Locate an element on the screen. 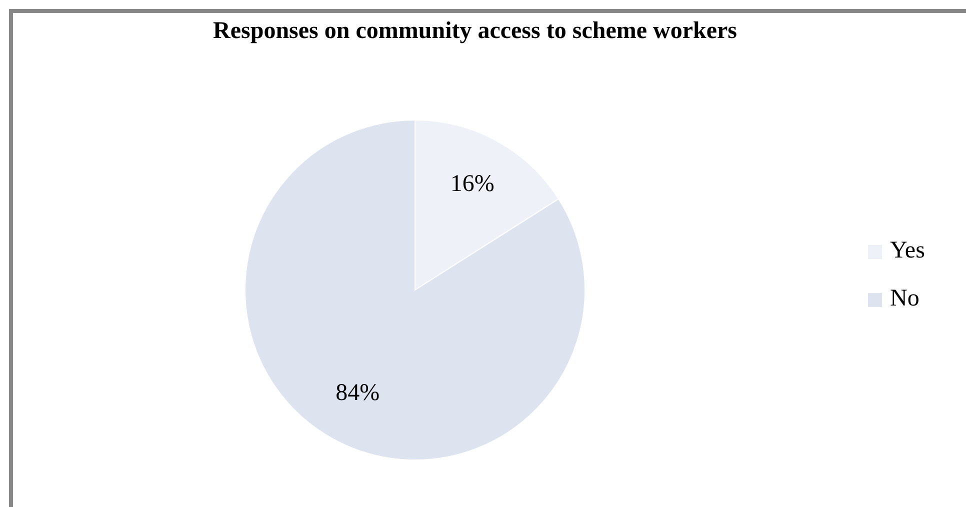 The width and height of the screenshot is (966, 507). legend-label: Yes is located at coordinates (907, 251).